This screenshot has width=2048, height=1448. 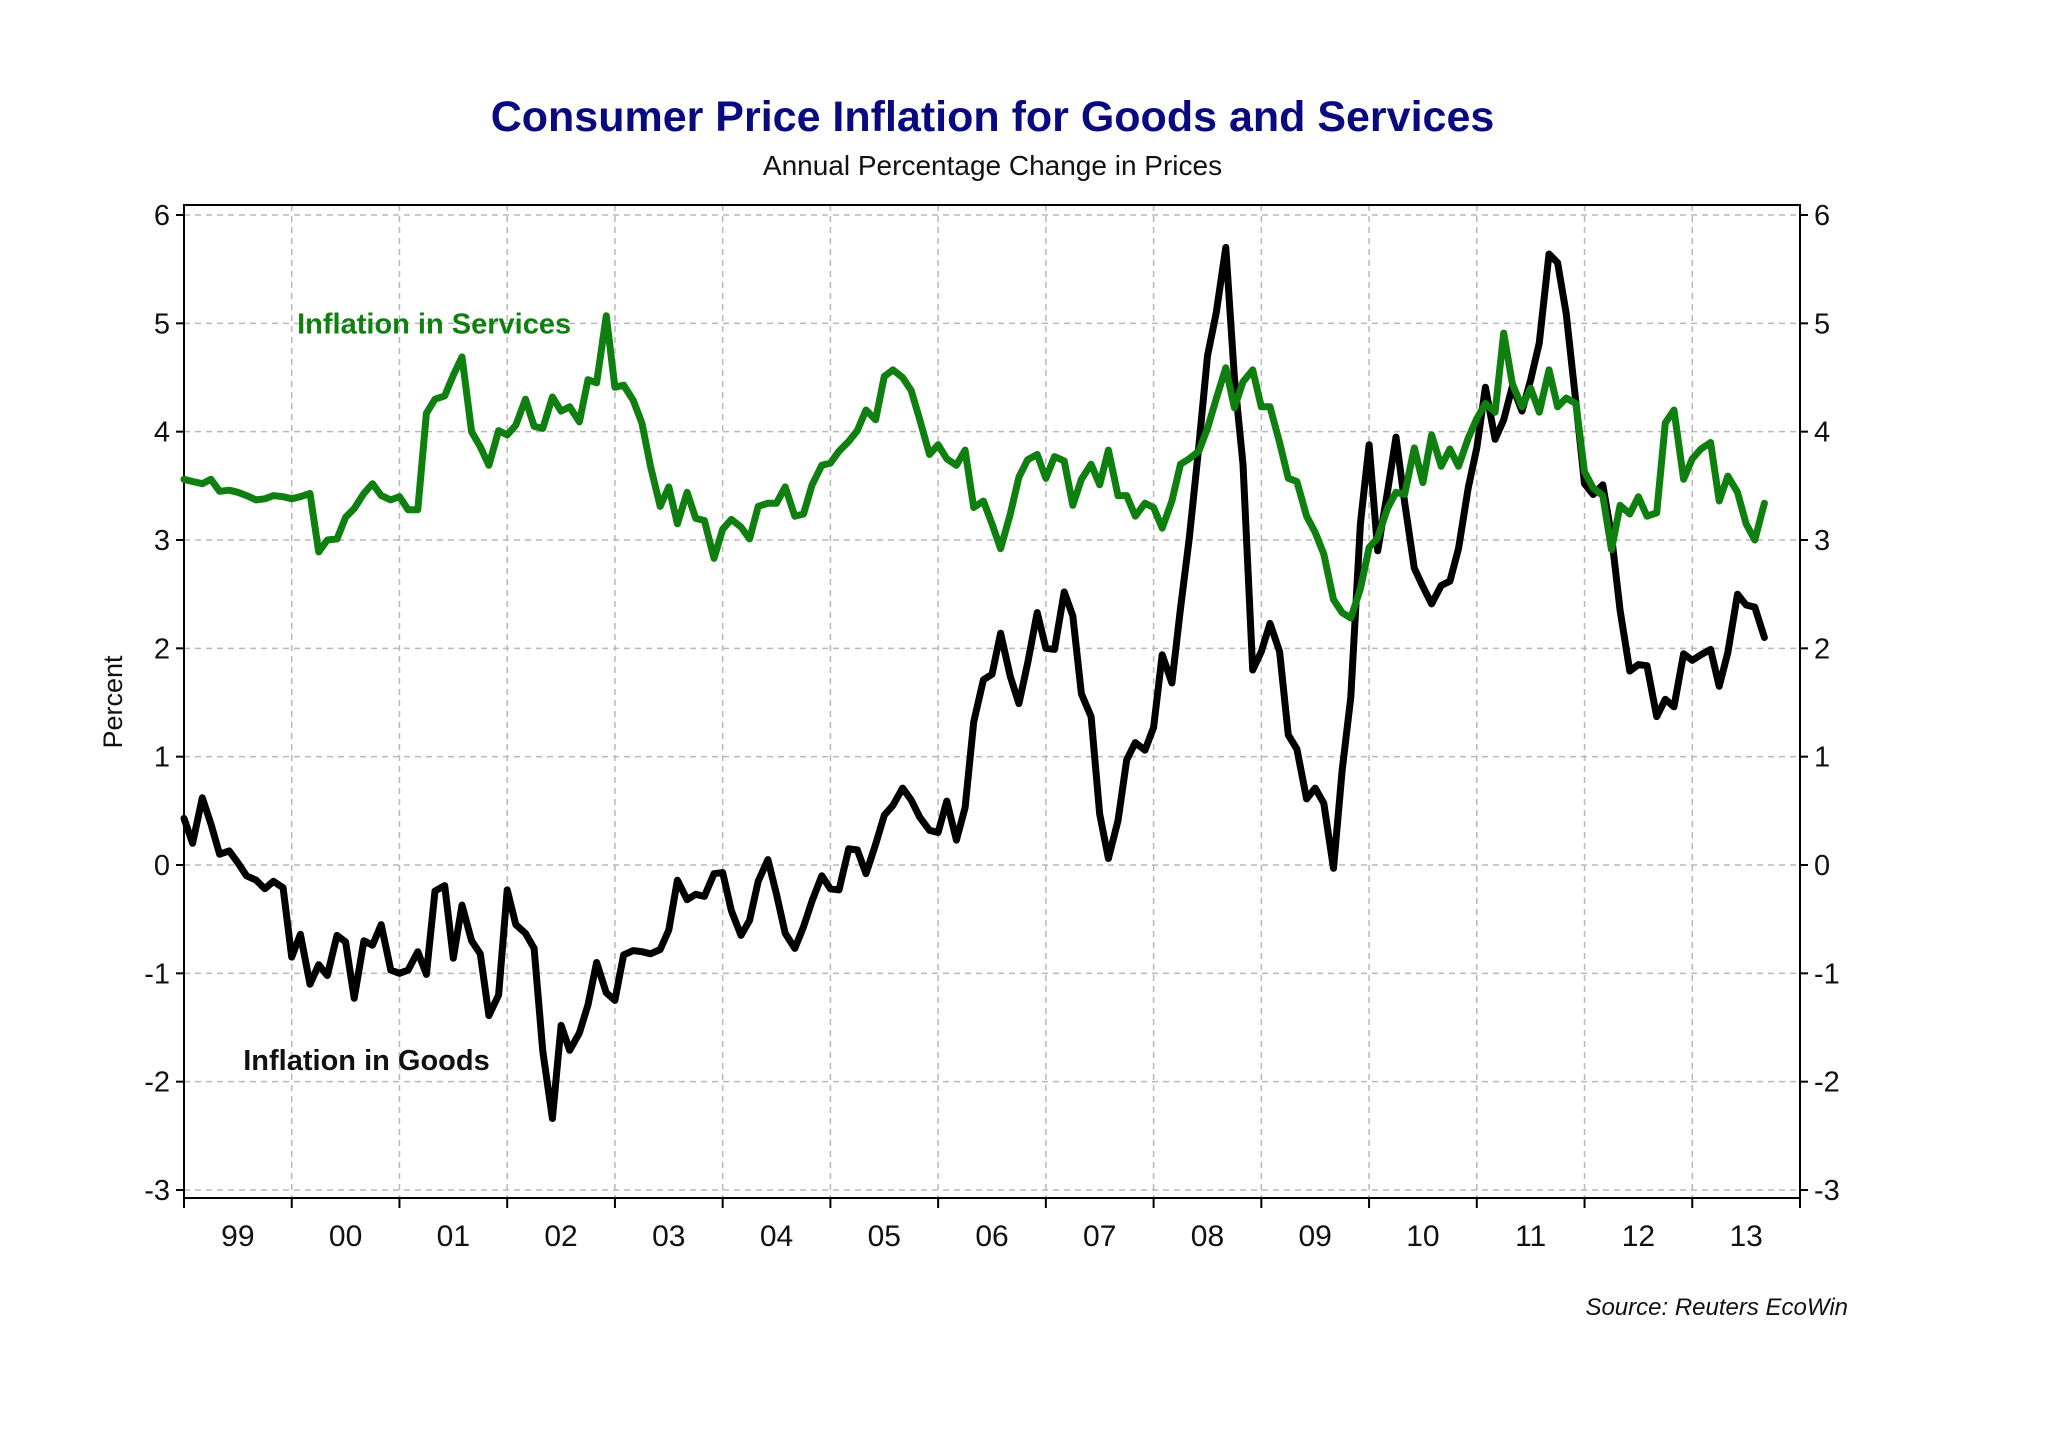 What do you see at coordinates (162, 866) in the screenshot?
I see `y-tick-label-left: 0` at bounding box center [162, 866].